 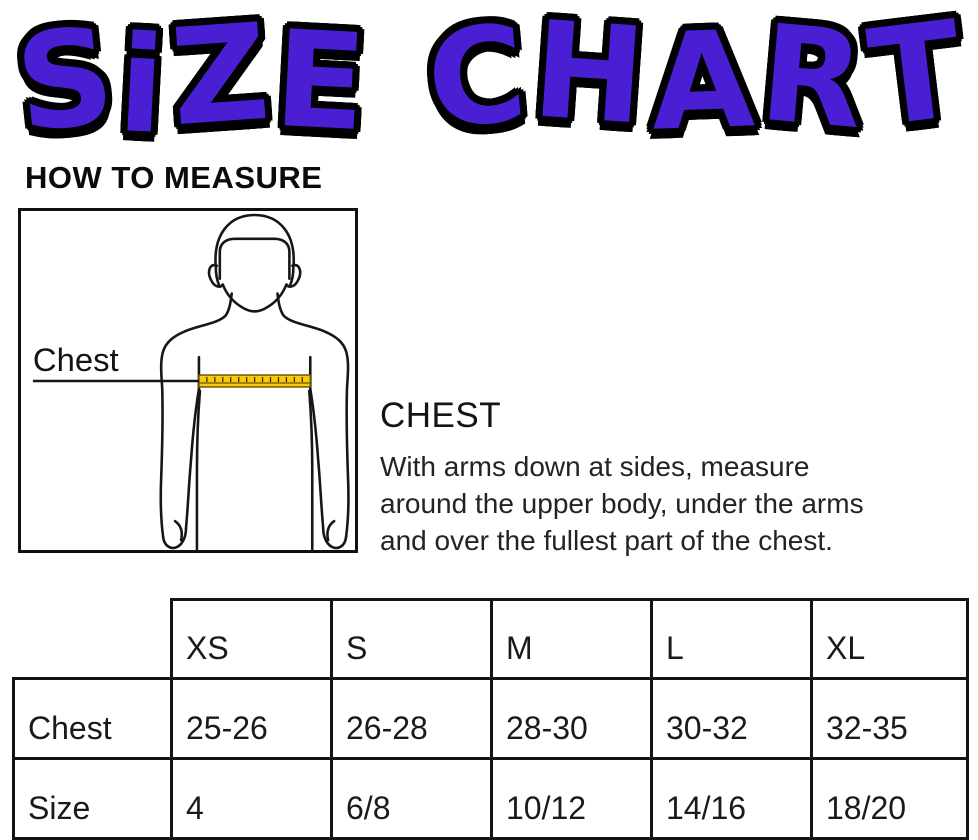 I want to click on size-table-header-row: XS S M L XL, so click(x=491, y=639).